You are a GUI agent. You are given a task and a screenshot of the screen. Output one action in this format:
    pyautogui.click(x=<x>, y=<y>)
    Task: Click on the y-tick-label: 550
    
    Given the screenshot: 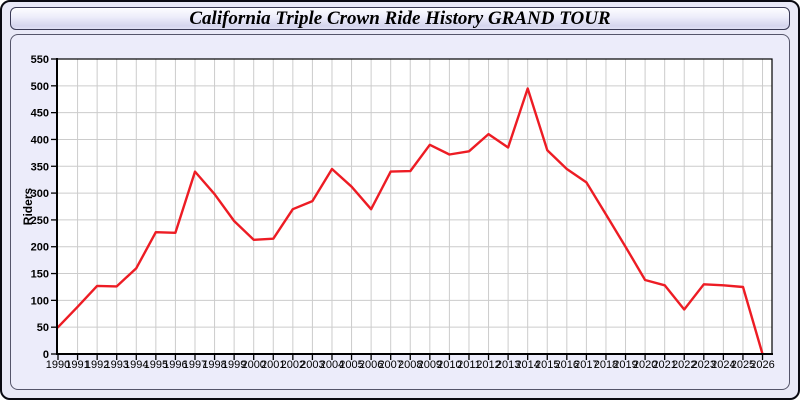 What is the action you would take?
    pyautogui.click(x=40, y=60)
    